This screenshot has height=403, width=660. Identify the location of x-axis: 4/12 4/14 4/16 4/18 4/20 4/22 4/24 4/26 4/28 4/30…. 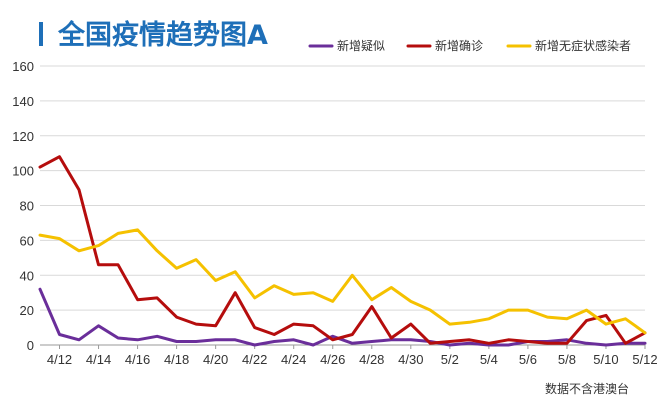
(352, 356).